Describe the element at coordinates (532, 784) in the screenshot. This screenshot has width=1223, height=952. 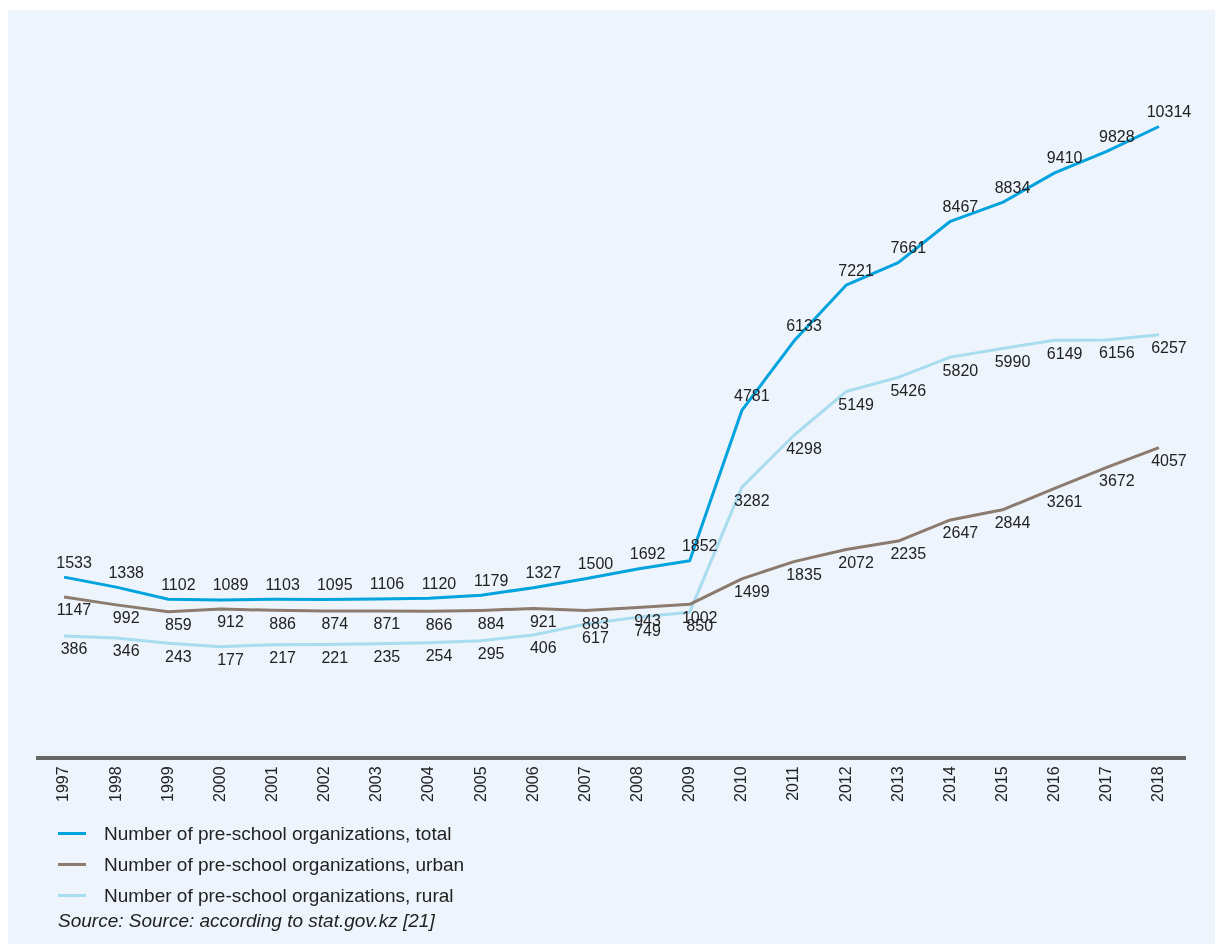
I see `x-tick-label: 2006` at that location.